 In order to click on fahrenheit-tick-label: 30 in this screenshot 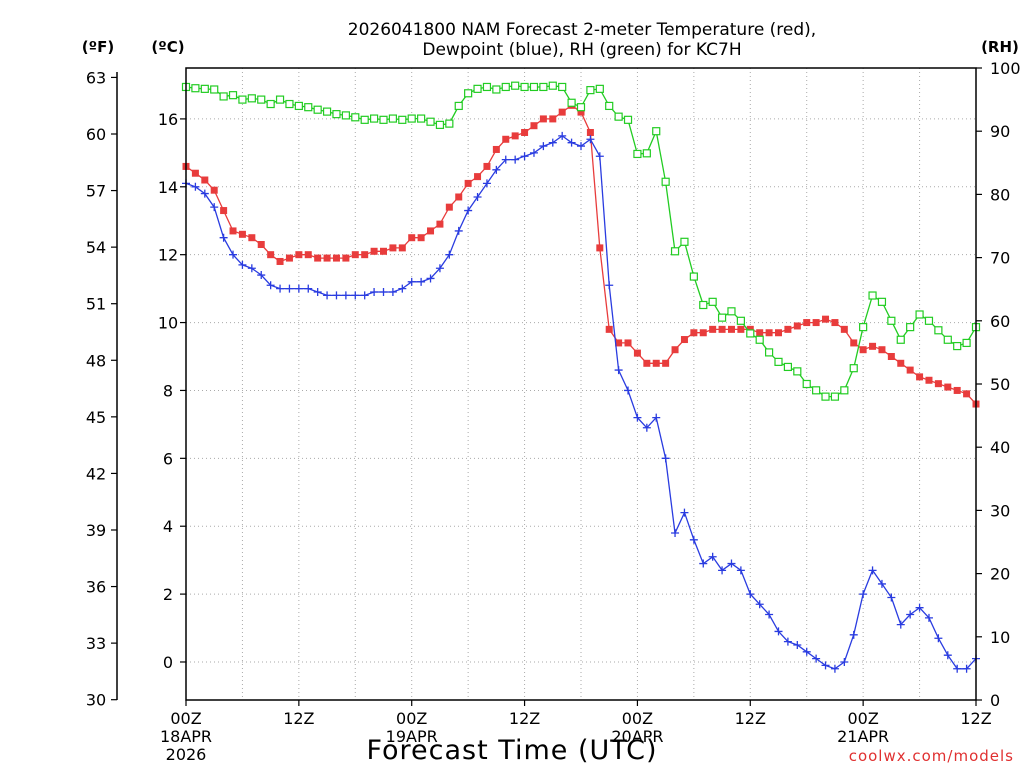, I will do `click(96, 700)`.